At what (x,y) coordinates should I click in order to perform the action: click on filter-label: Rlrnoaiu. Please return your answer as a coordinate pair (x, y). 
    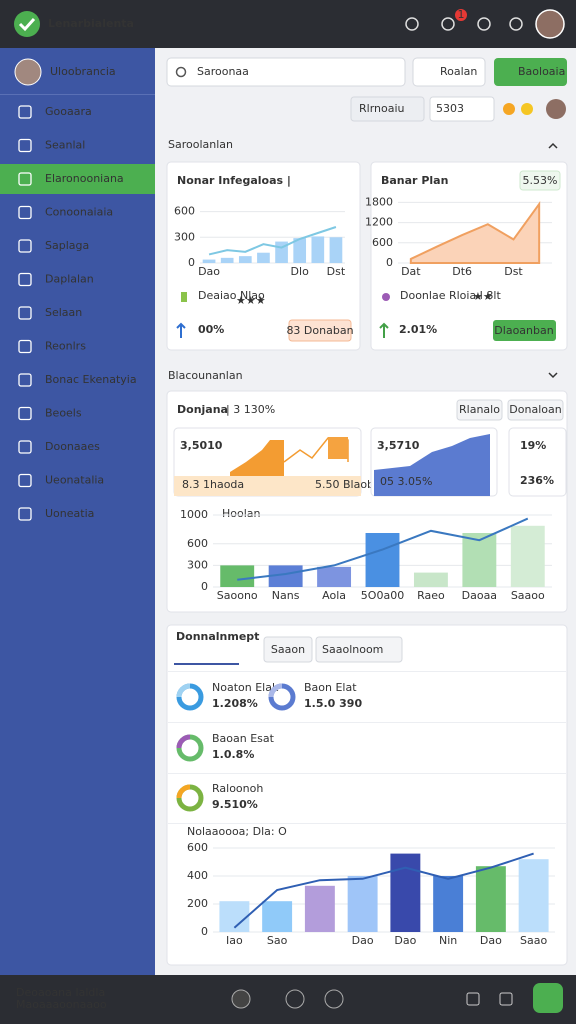
    Looking at the image, I should click on (382, 108).